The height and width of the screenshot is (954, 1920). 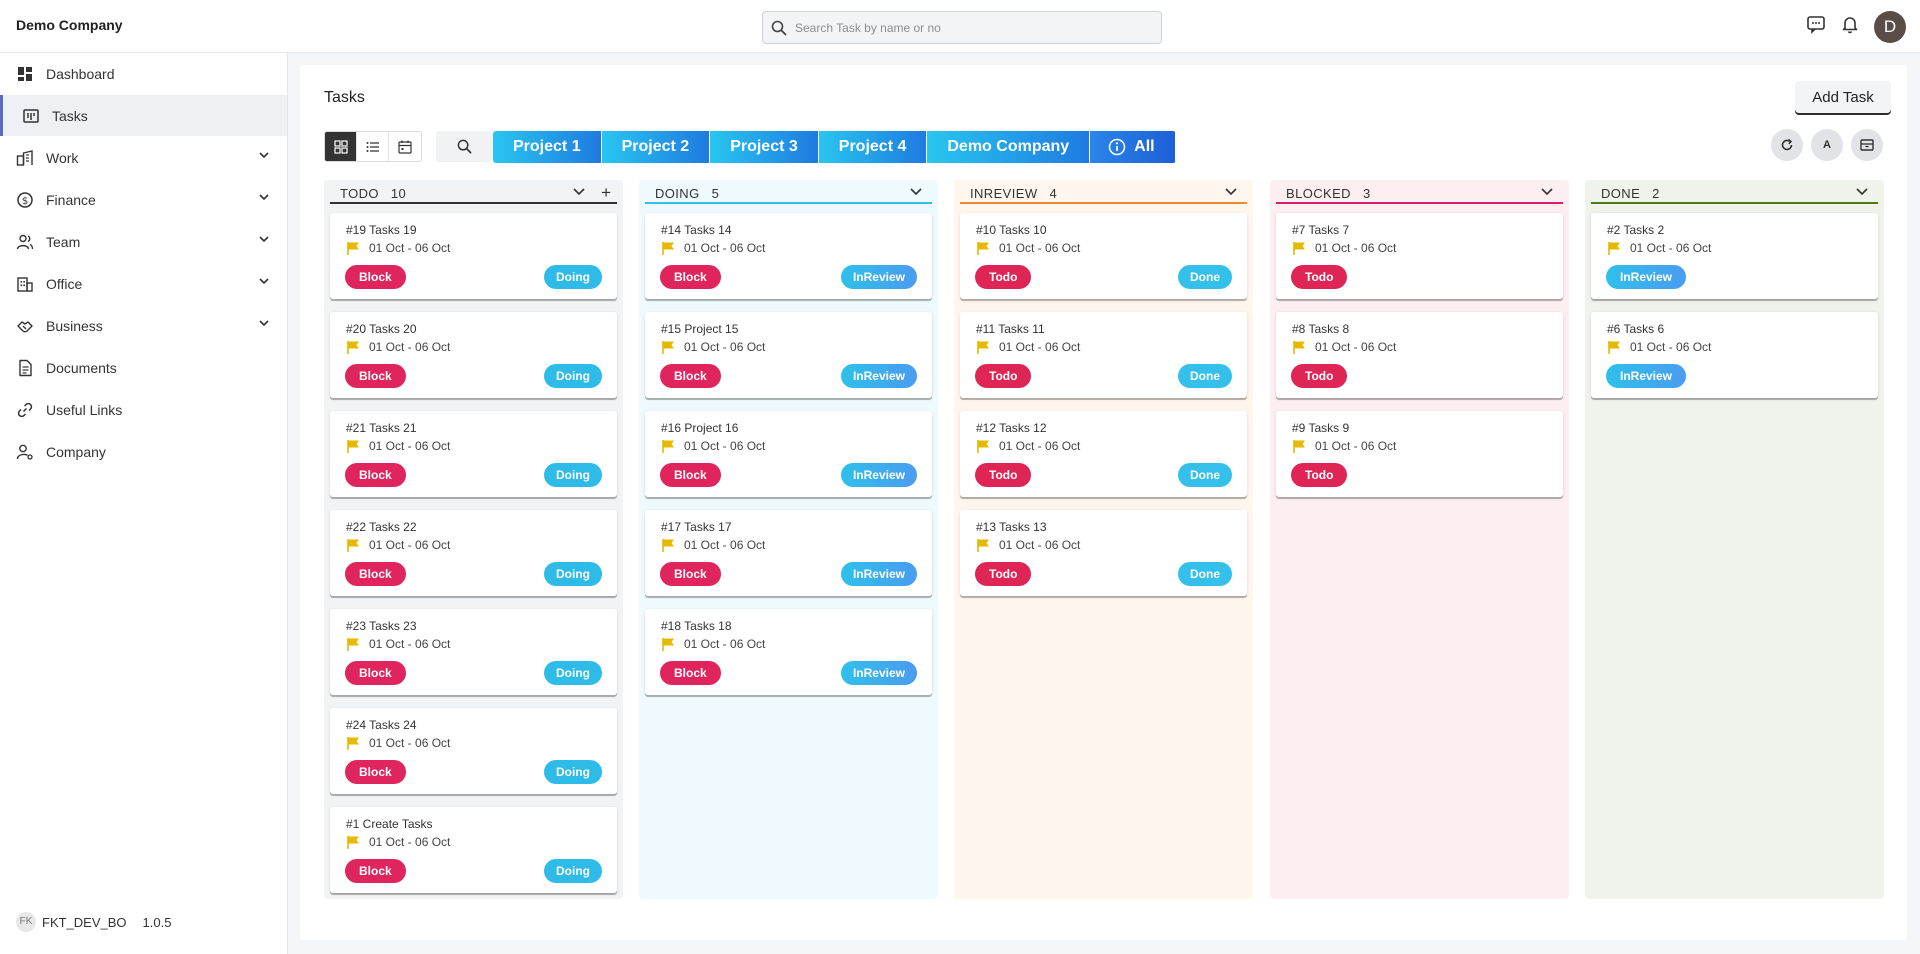 I want to click on refresh-button, so click(x=1787, y=145).